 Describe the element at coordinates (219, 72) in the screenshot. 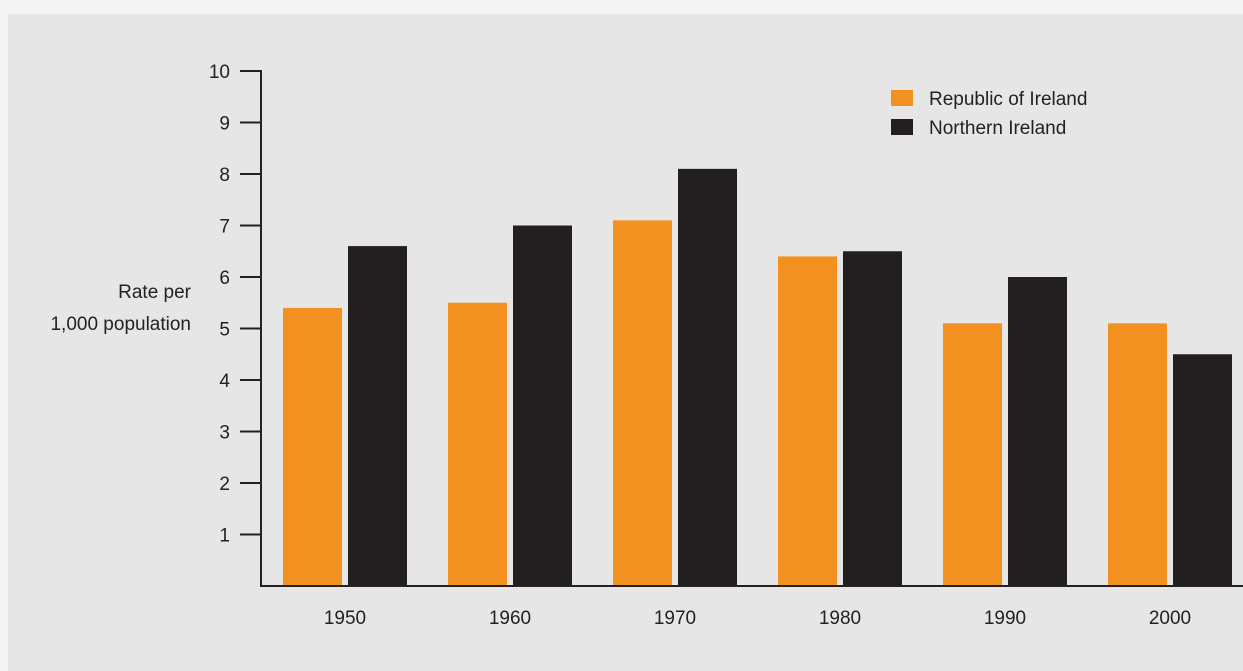

I see `y-tick-label-10: 10` at that location.